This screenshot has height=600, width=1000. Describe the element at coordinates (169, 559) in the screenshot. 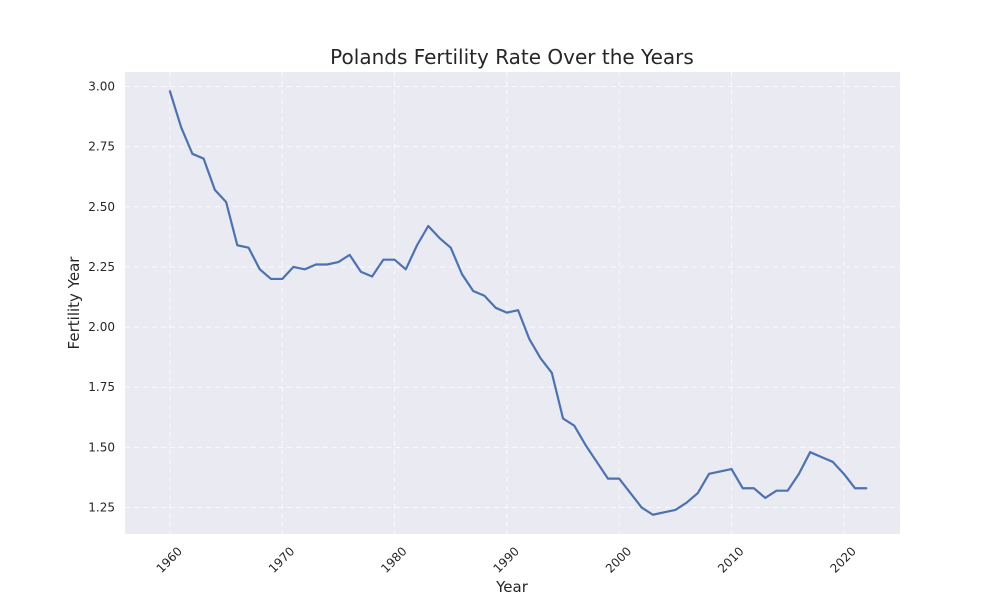

I see `x-tick-label: 1960` at that location.